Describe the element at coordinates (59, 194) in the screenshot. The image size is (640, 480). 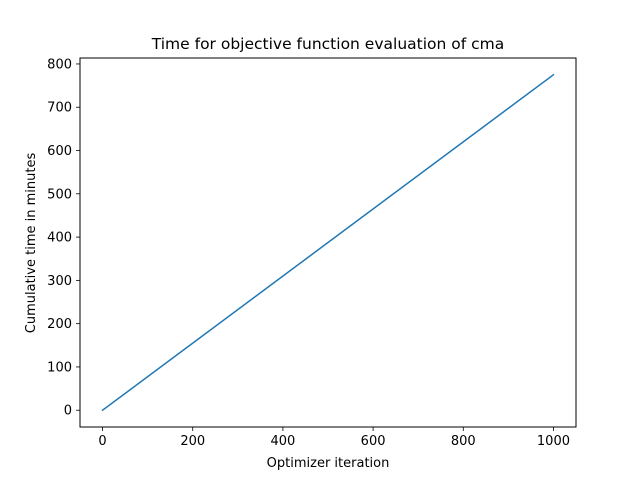
I see `y-tick-label: 500` at that location.